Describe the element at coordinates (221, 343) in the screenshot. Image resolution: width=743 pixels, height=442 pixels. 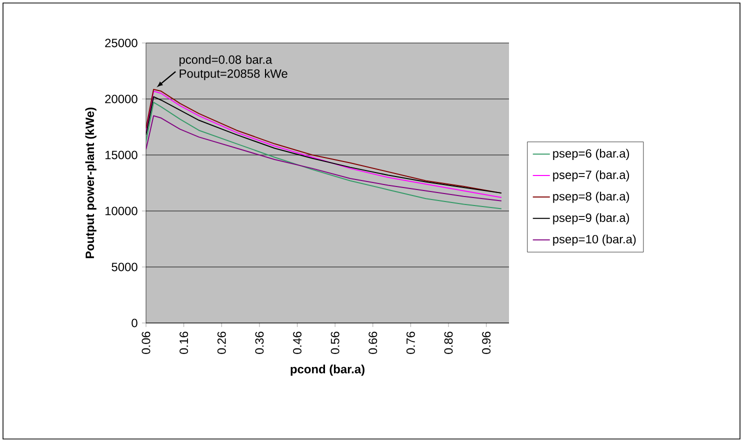
I see `x-tick-label: 0.26` at that location.